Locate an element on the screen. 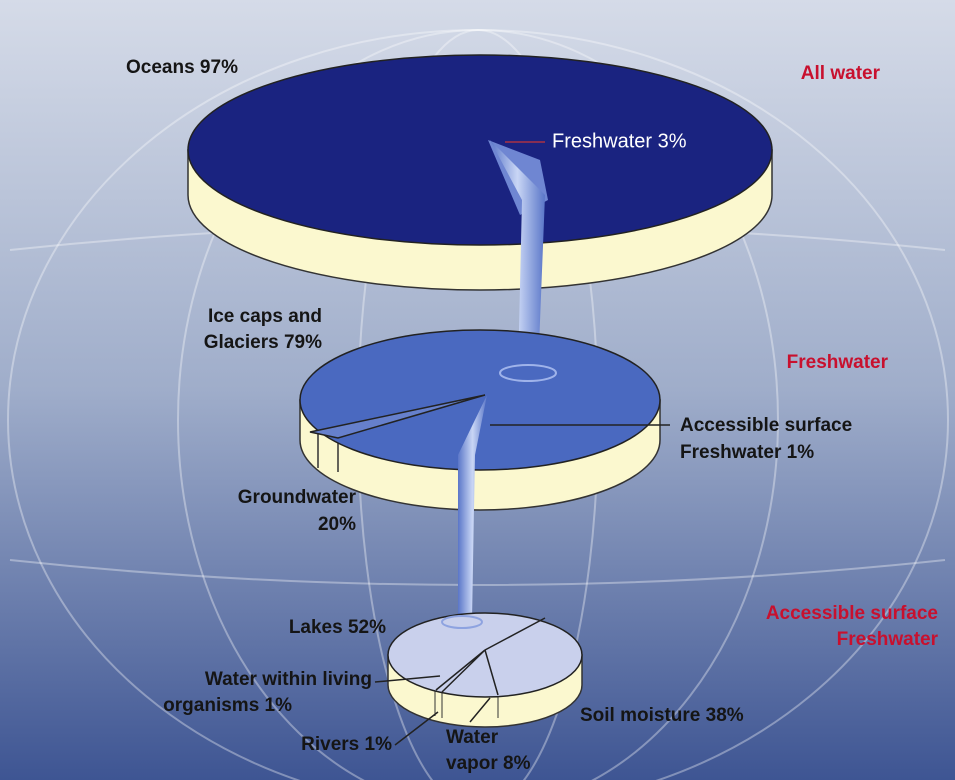 The width and height of the screenshot is (955, 780). label: vapor 8% is located at coordinates (488, 763).